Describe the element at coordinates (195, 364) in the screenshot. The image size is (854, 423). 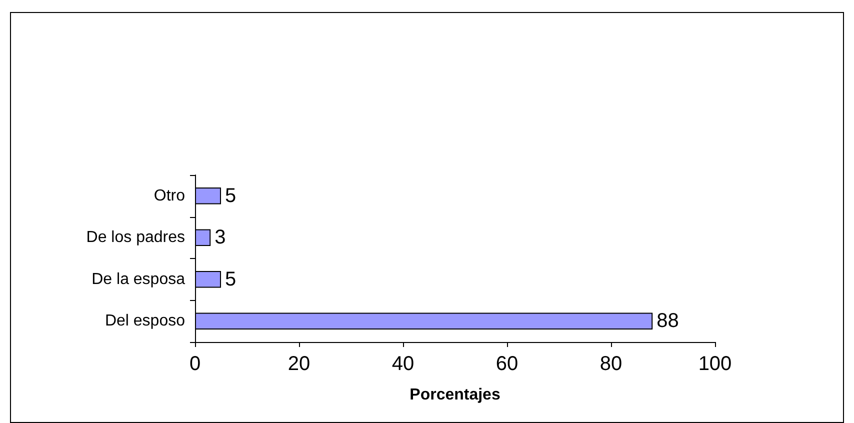
I see `x-tick-label: 0` at that location.